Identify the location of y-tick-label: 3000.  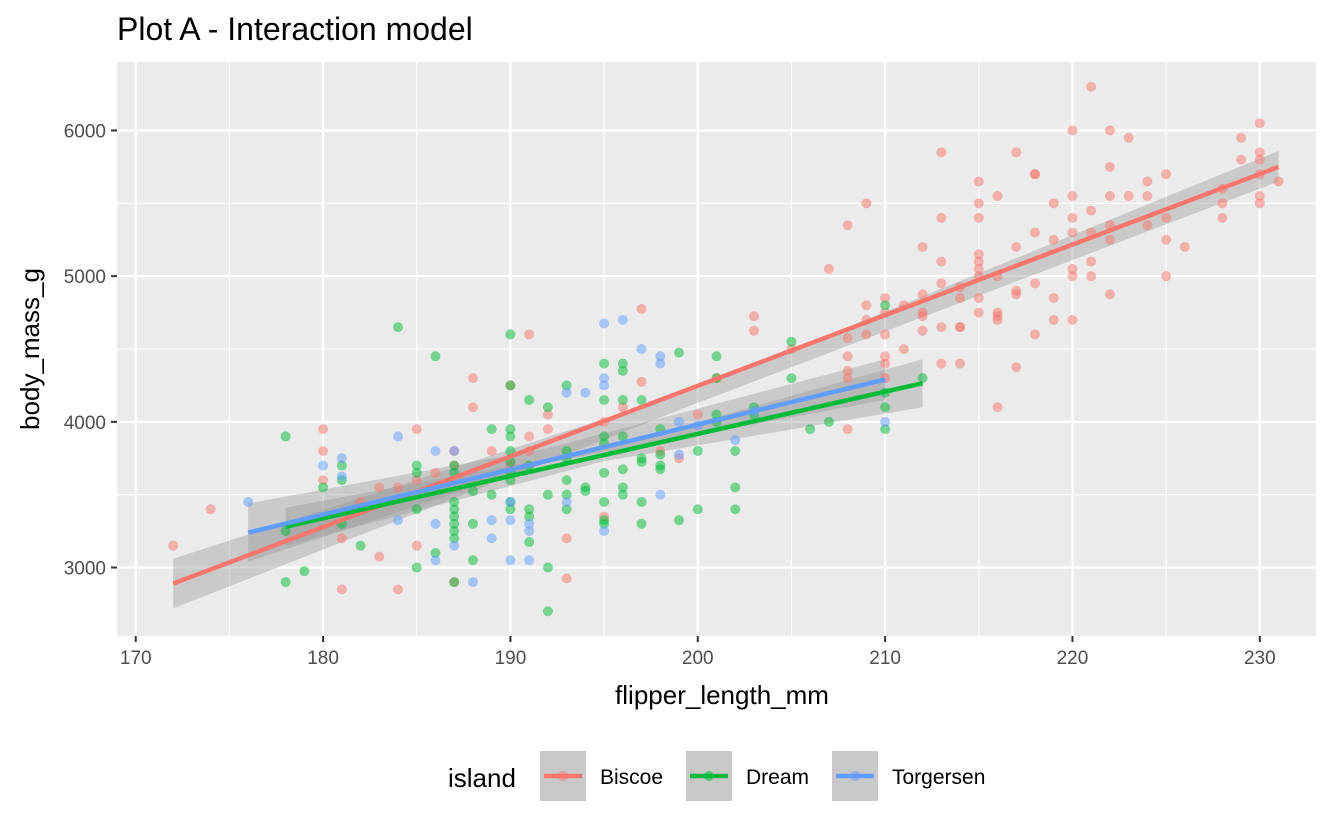
(85, 569).